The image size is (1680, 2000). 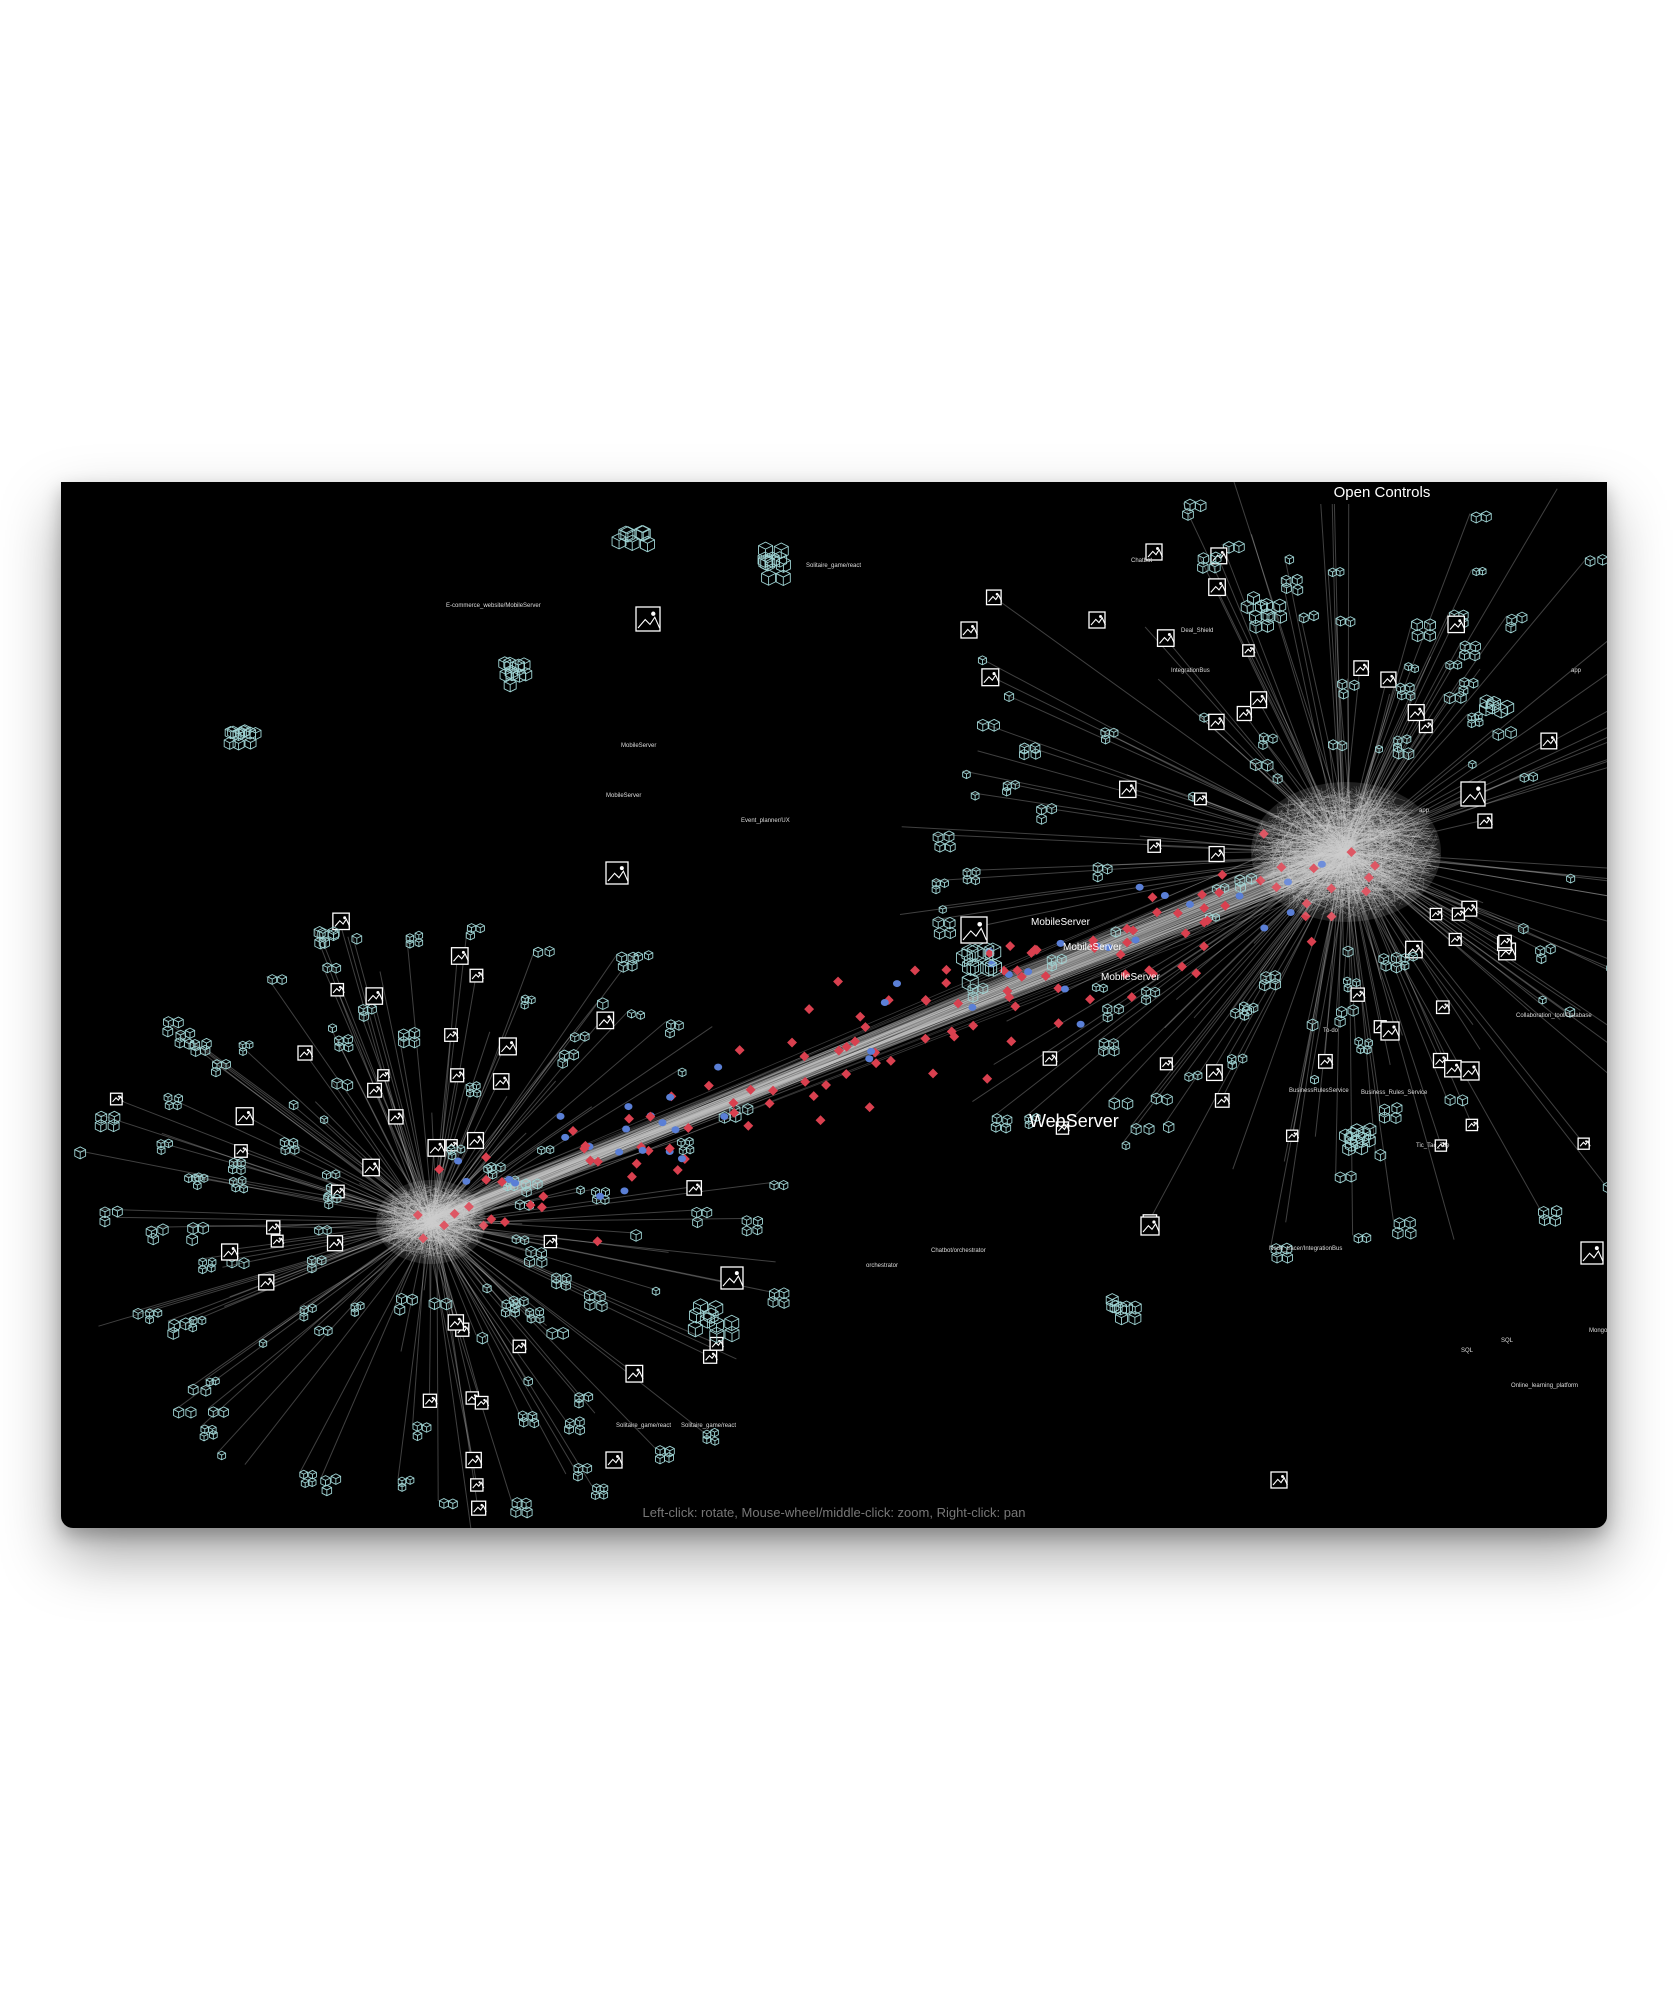 What do you see at coordinates (423, 1238) in the screenshot?
I see `git-diamond-icon` at bounding box center [423, 1238].